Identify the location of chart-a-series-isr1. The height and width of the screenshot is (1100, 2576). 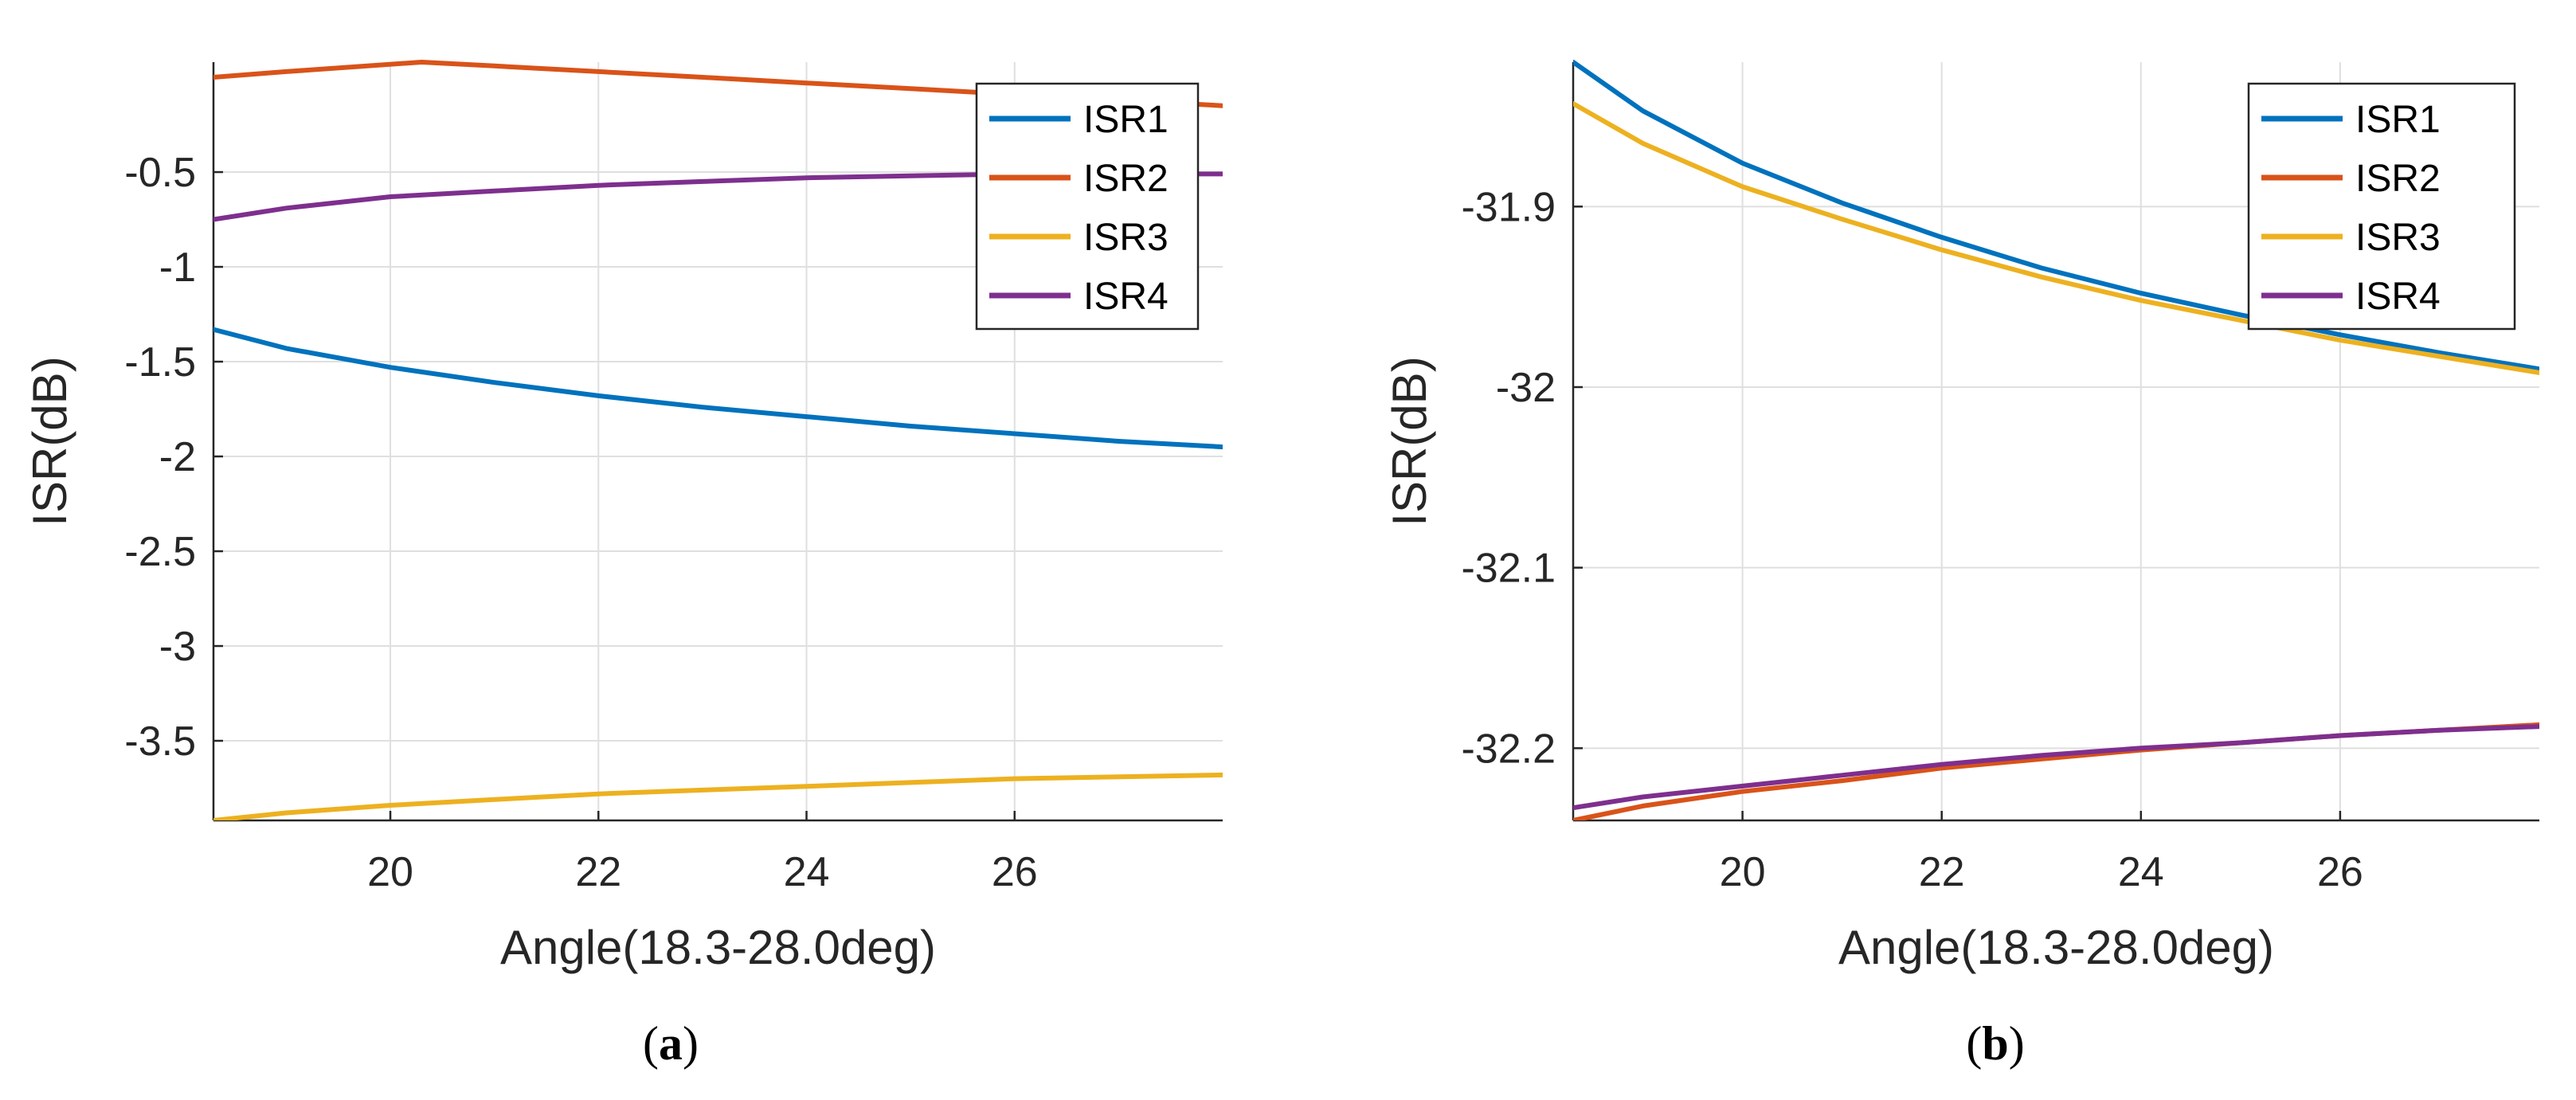
(718, 388).